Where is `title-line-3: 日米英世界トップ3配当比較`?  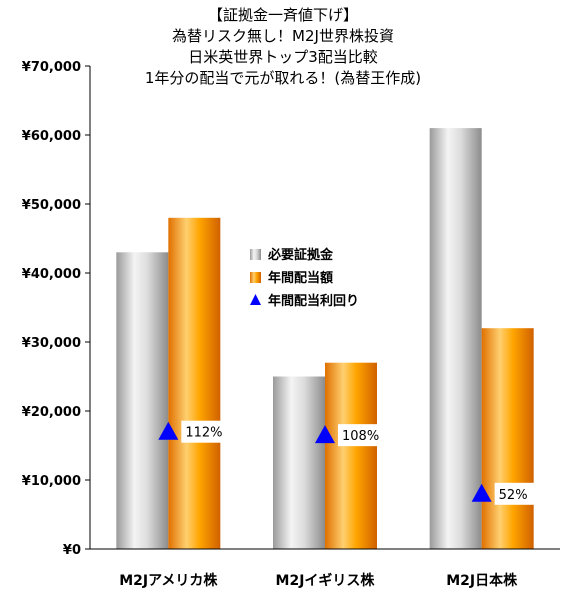 title-line-3: 日米英世界トップ3配当比較 is located at coordinates (283, 57).